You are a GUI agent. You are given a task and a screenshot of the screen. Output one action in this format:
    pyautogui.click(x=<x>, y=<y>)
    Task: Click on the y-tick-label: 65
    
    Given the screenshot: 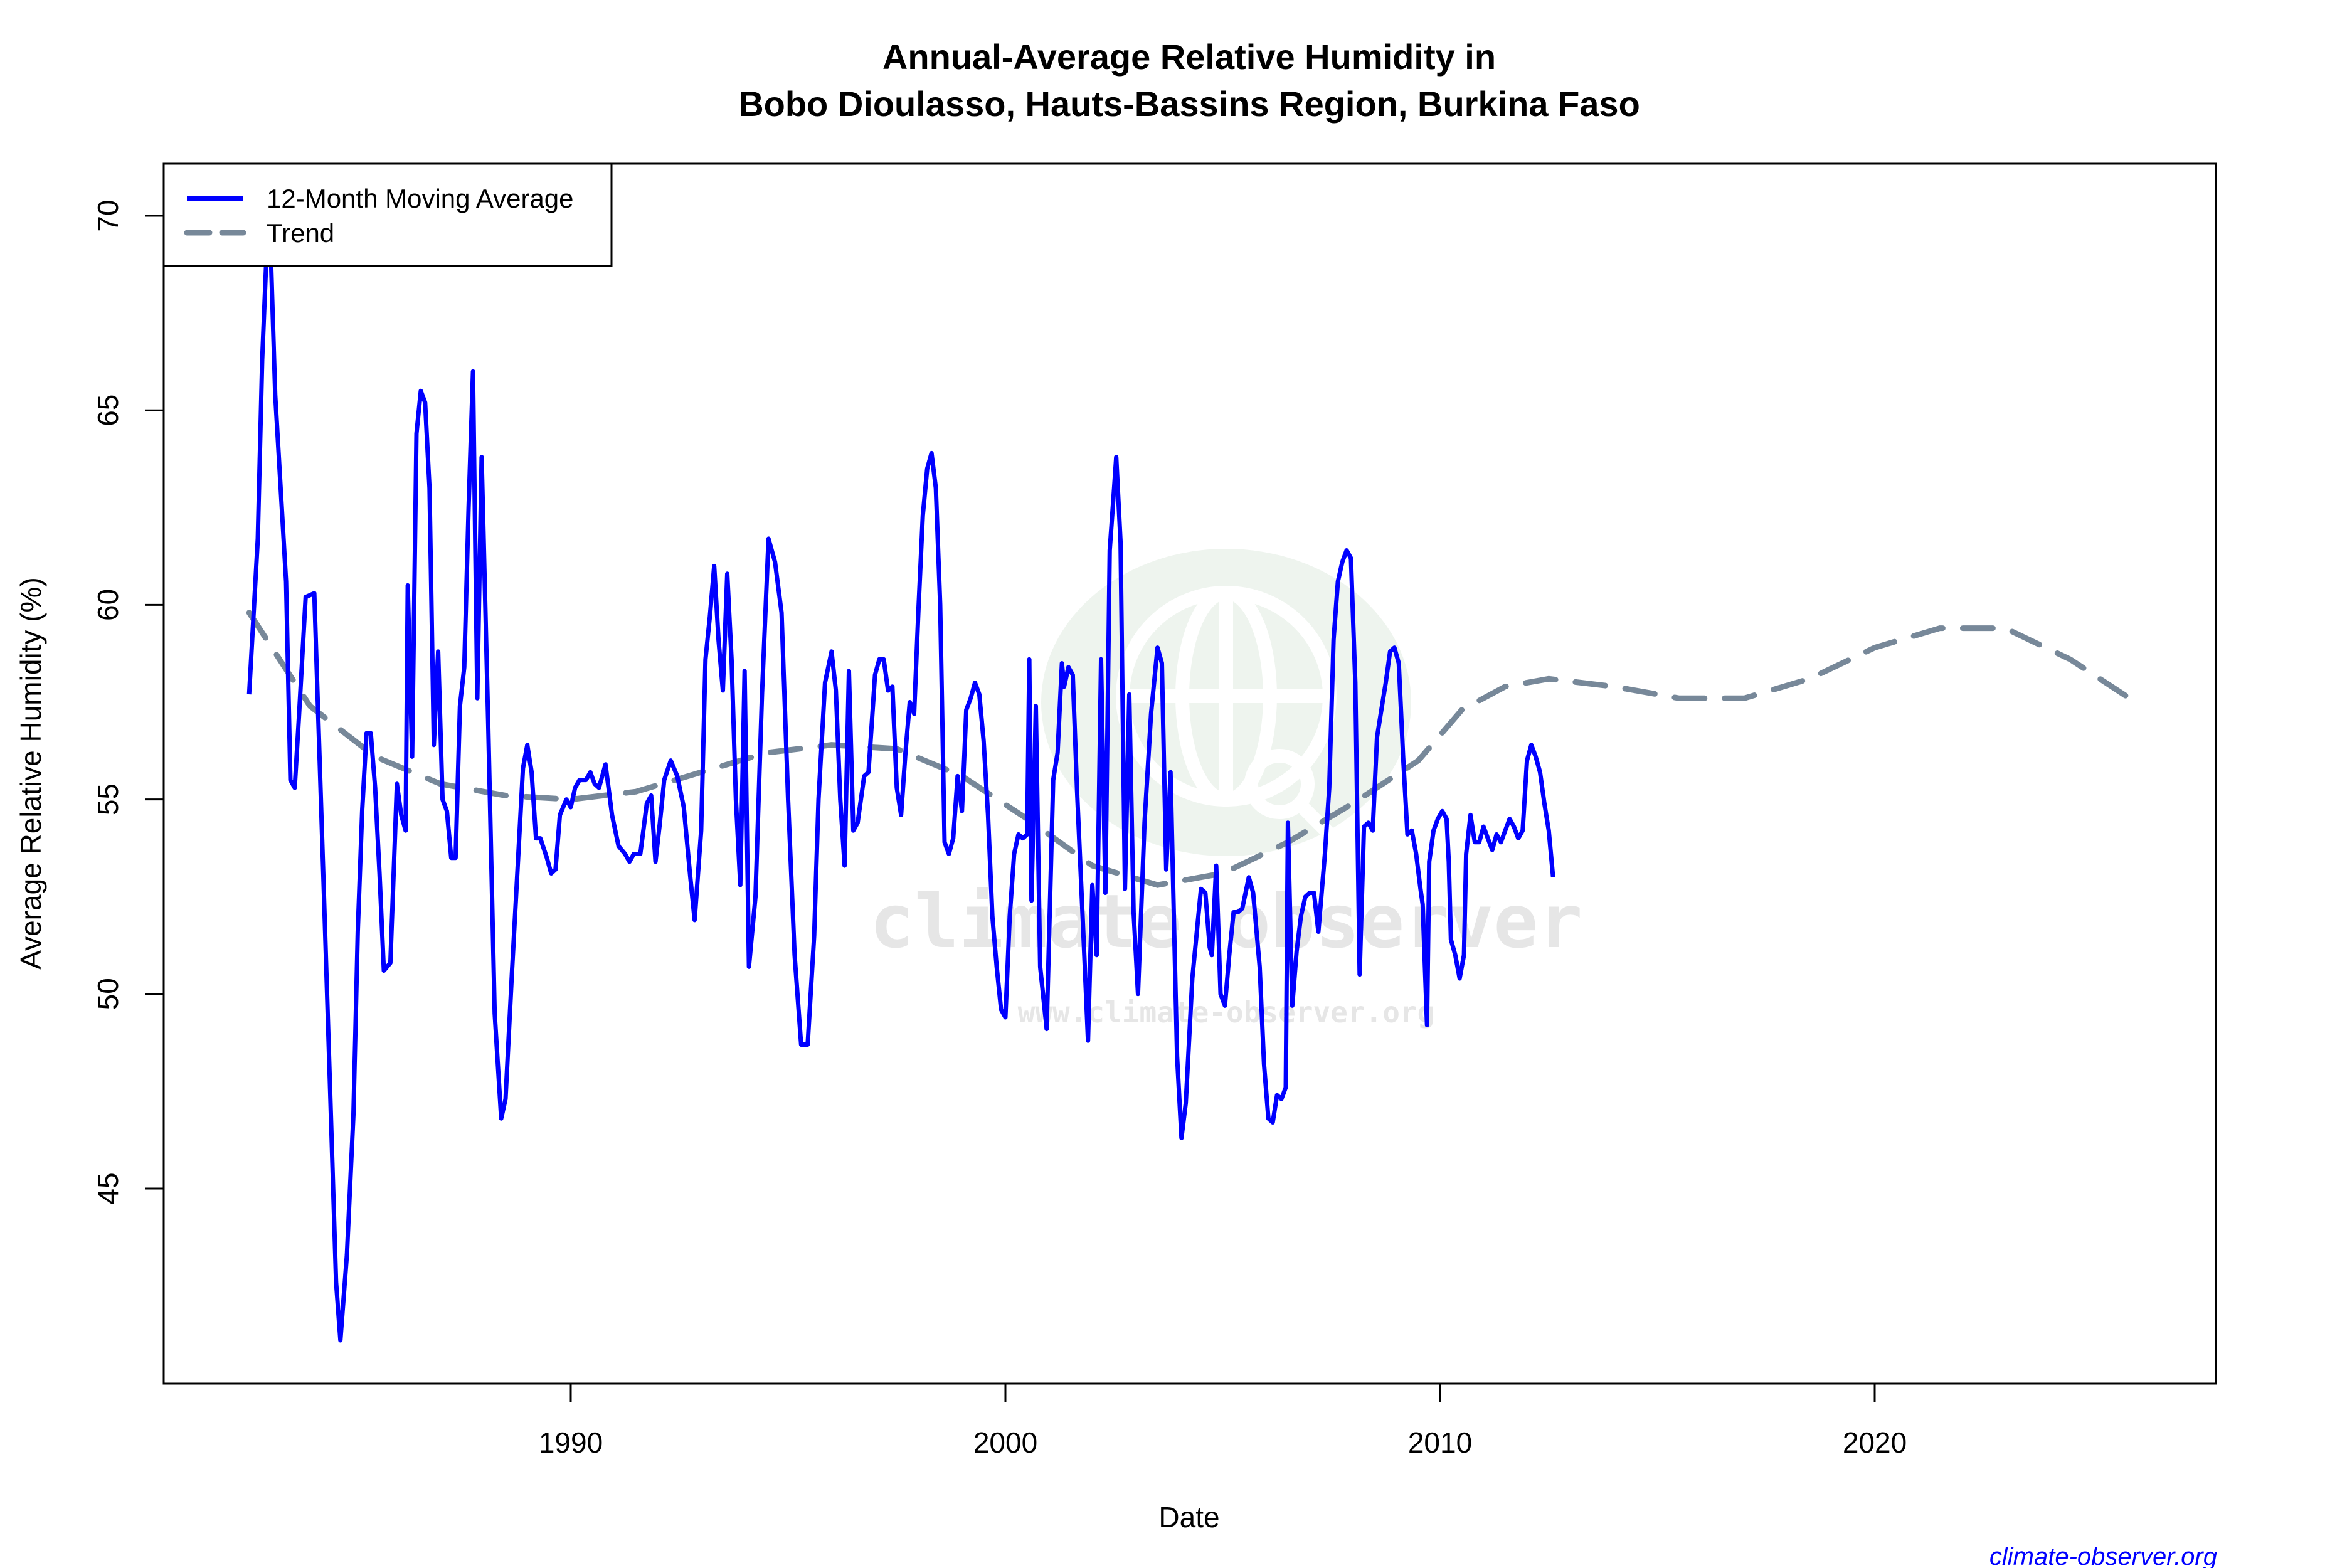 What is the action you would take?
    pyautogui.click(x=108, y=411)
    